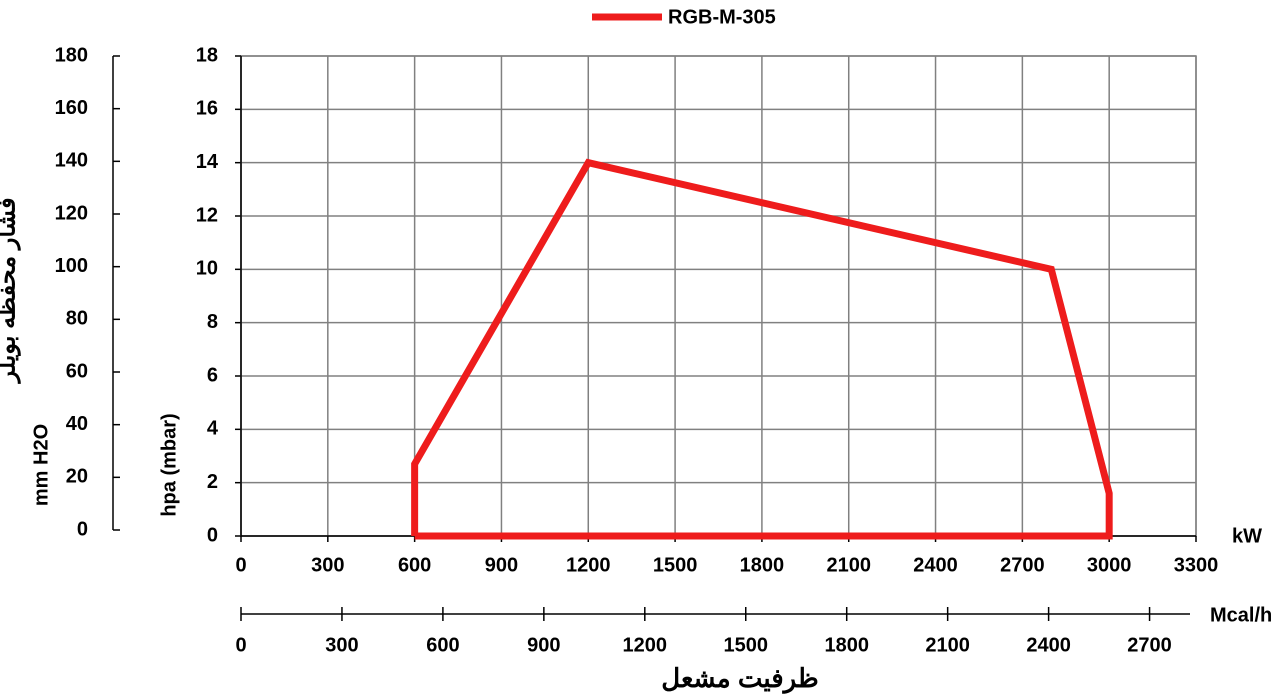 This screenshot has height=700, width=1288. I want to click on x2-tick-label: 2700, so click(1149, 645).